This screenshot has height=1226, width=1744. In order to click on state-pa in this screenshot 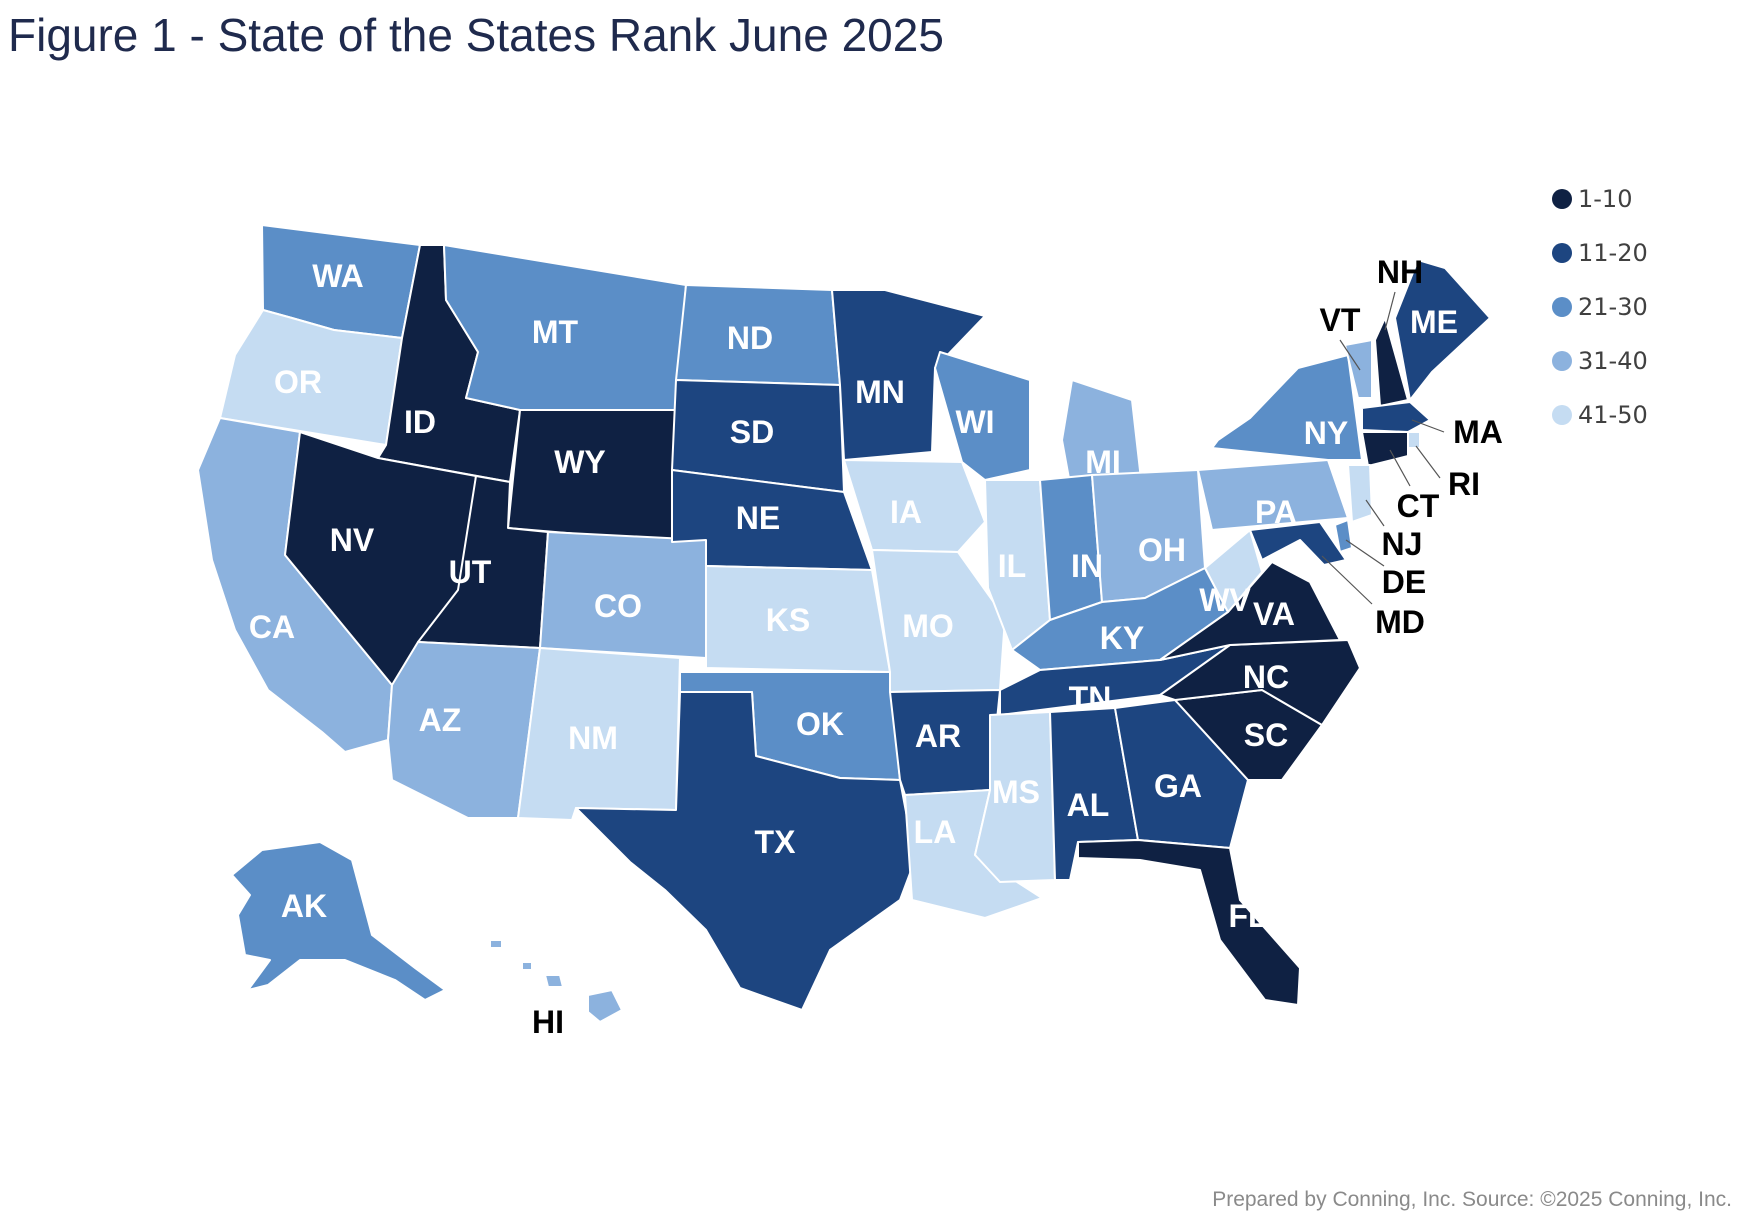, I will do `click(1273, 495)`.